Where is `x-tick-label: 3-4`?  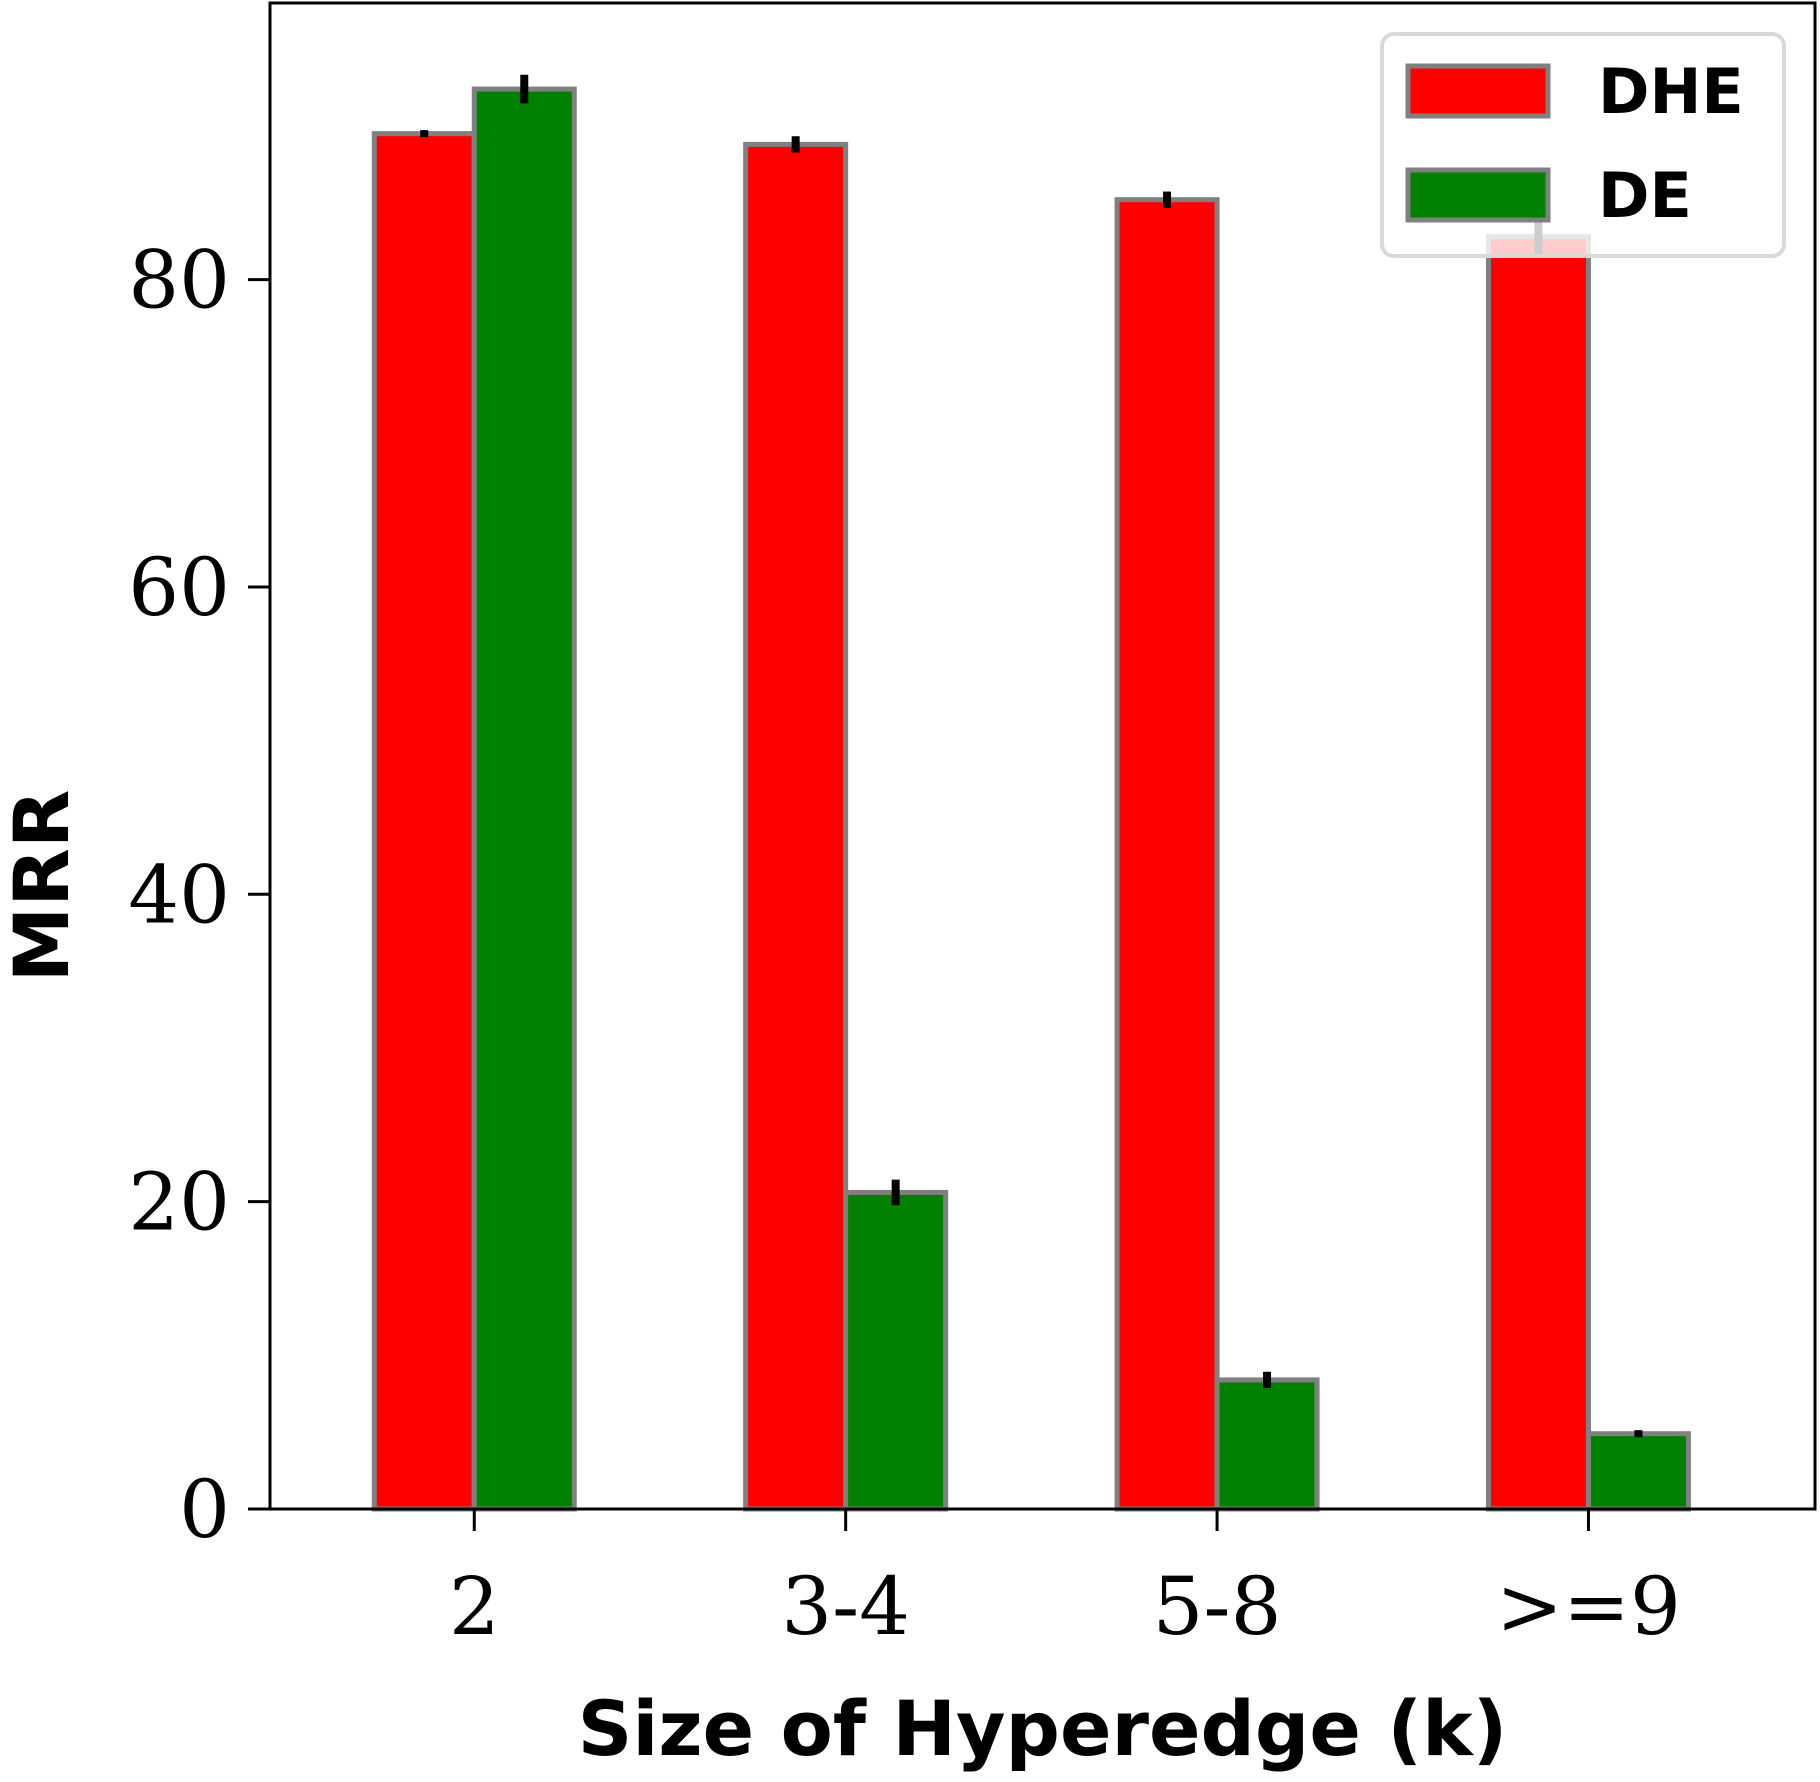 x-tick-label: 3-4 is located at coordinates (845, 1606).